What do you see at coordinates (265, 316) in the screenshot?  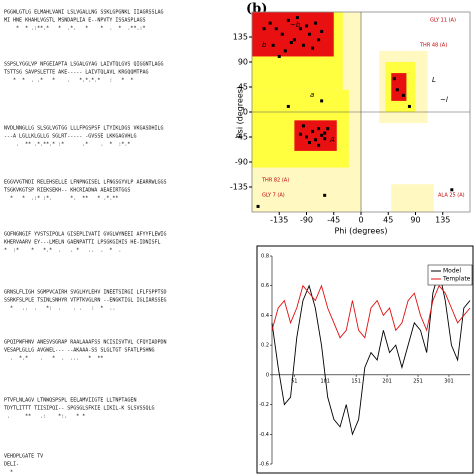 I see `y-tick-label: 0.4` at bounding box center [265, 316].